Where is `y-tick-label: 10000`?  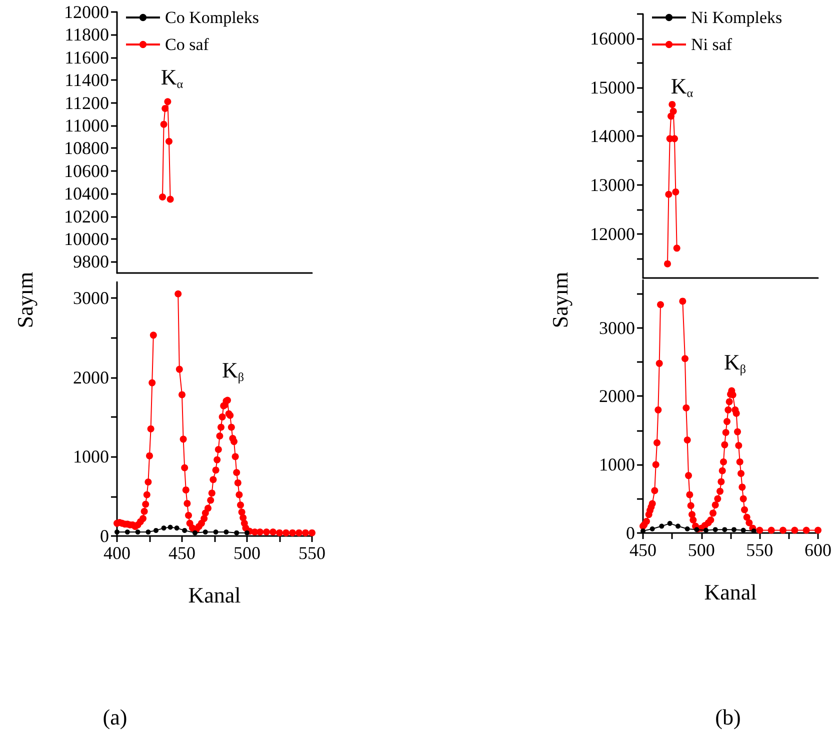
y-tick-label: 10000 is located at coordinates (86, 238).